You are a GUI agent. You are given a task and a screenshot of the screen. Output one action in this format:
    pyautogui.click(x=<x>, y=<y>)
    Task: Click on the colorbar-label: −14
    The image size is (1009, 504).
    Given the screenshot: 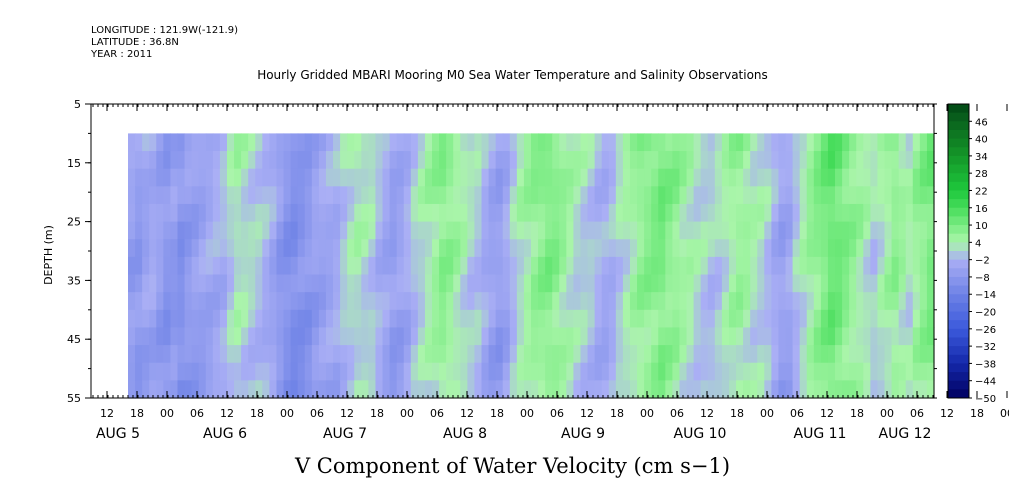 What is the action you would take?
    pyautogui.click(x=985, y=295)
    